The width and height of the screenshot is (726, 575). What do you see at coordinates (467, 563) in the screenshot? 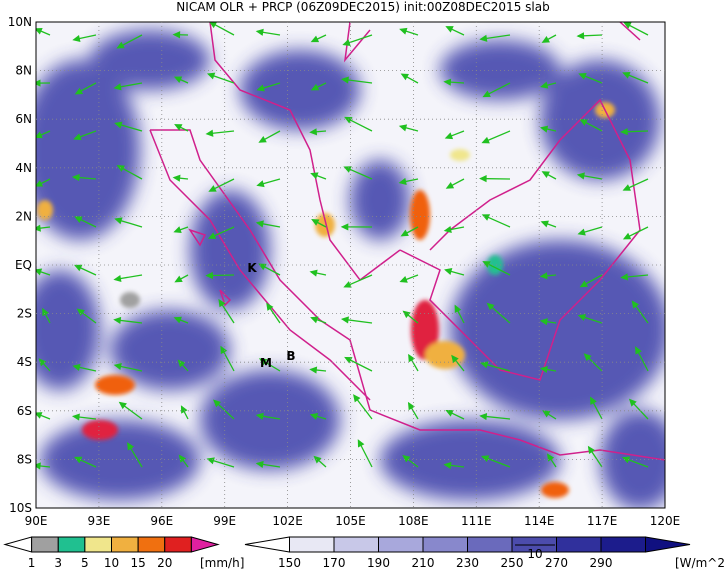
I see `legend-label: 230` at bounding box center [467, 563].